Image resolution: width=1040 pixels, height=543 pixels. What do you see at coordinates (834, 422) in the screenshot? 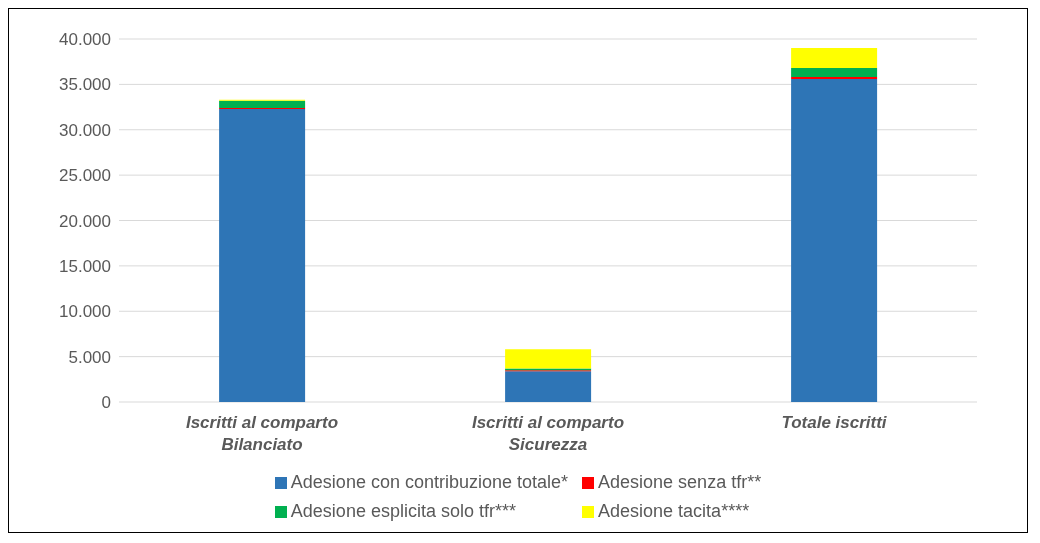
I see `x-tick-label: Totale iscritti` at bounding box center [834, 422].